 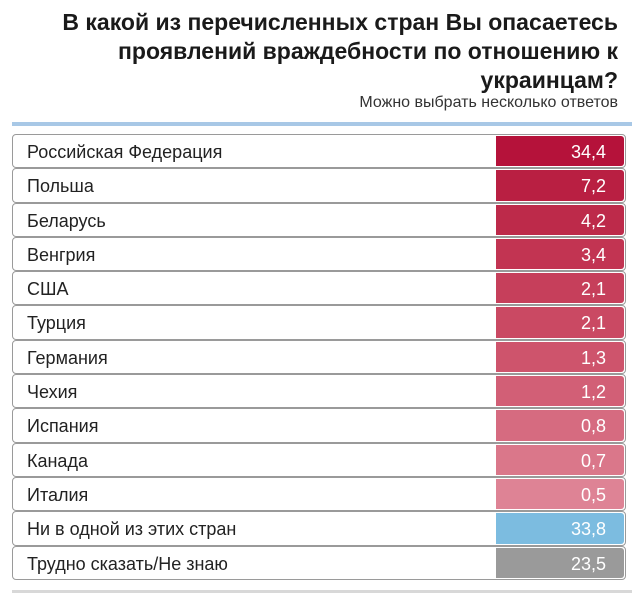 I want to click on row-cell: Канада 0,7, so click(x=319, y=459).